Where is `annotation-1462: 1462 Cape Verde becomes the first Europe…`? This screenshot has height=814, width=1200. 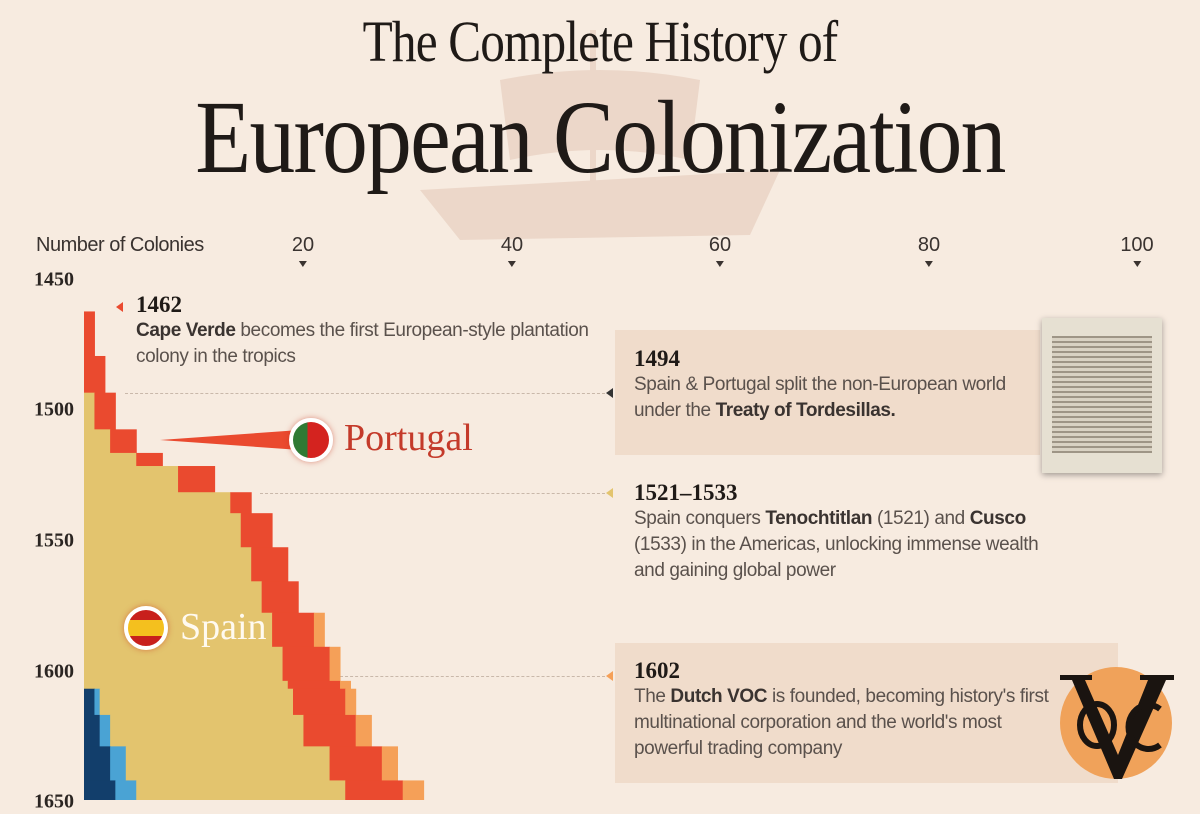
annotation-1462: 1462 Cape Verde becomes the first Europe… is located at coordinates (362, 329).